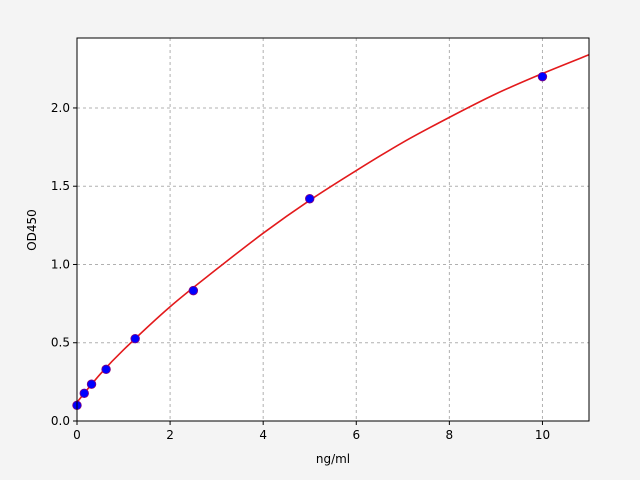  I want to click on y-axis-ticks: 0.0 0.5 1.0 1.5 2.0, so click(64, 264).